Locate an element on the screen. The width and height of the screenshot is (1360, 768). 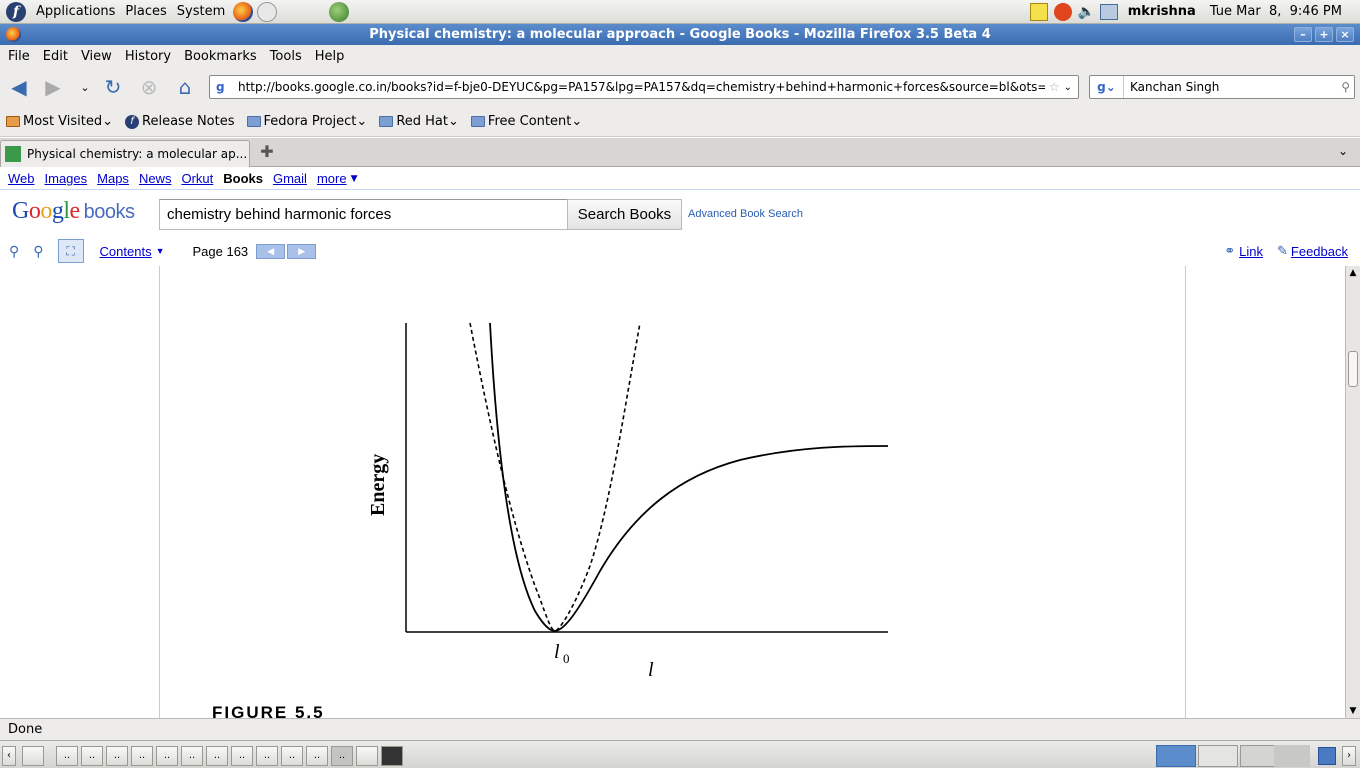
feedback-icon: ✎ is located at coordinates (1282, 250).